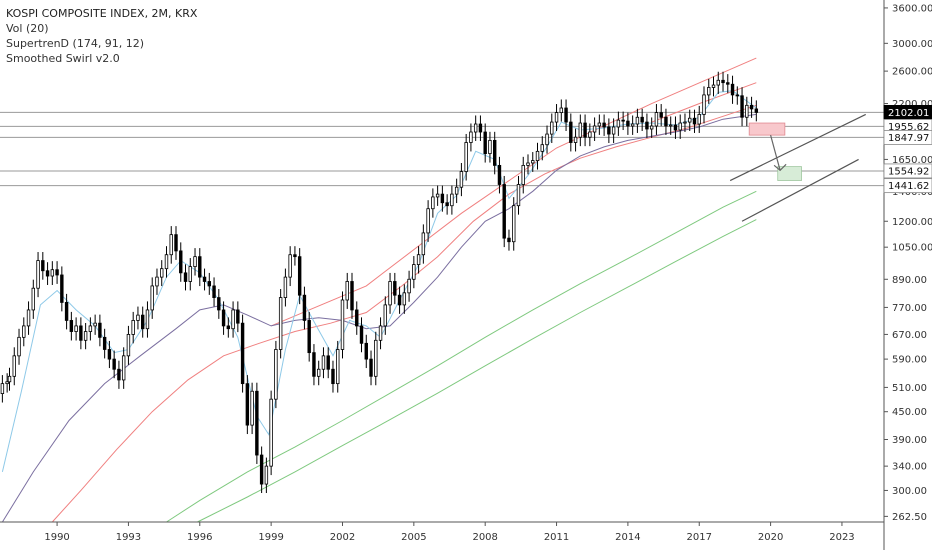 The width and height of the screenshot is (932, 550). Describe the element at coordinates (270, 537) in the screenshot. I see `time-tick-label: 1999` at that location.